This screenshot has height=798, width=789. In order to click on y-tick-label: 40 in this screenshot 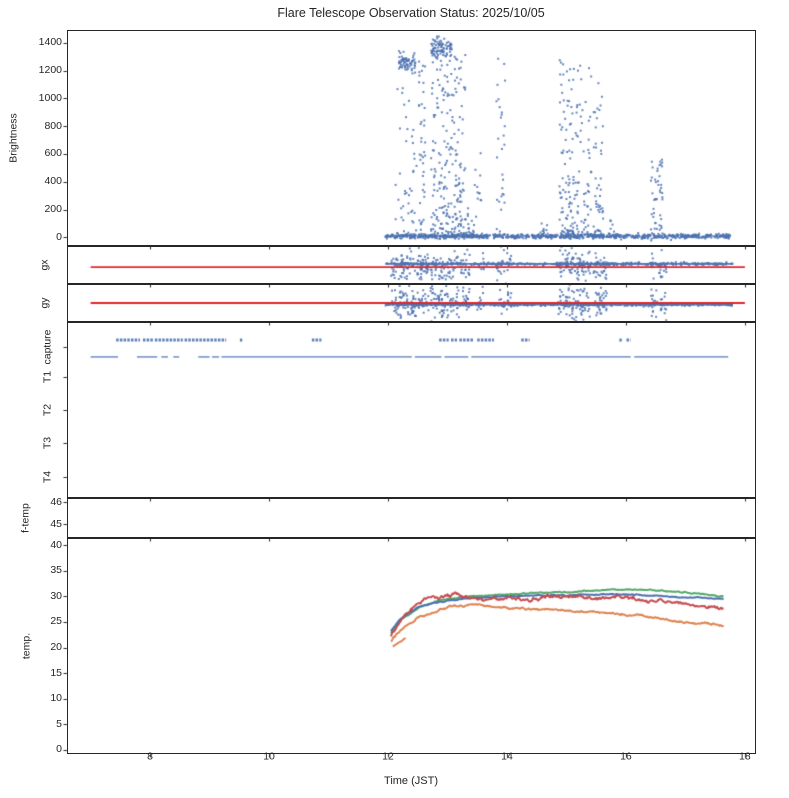, I will do `click(56, 544)`.